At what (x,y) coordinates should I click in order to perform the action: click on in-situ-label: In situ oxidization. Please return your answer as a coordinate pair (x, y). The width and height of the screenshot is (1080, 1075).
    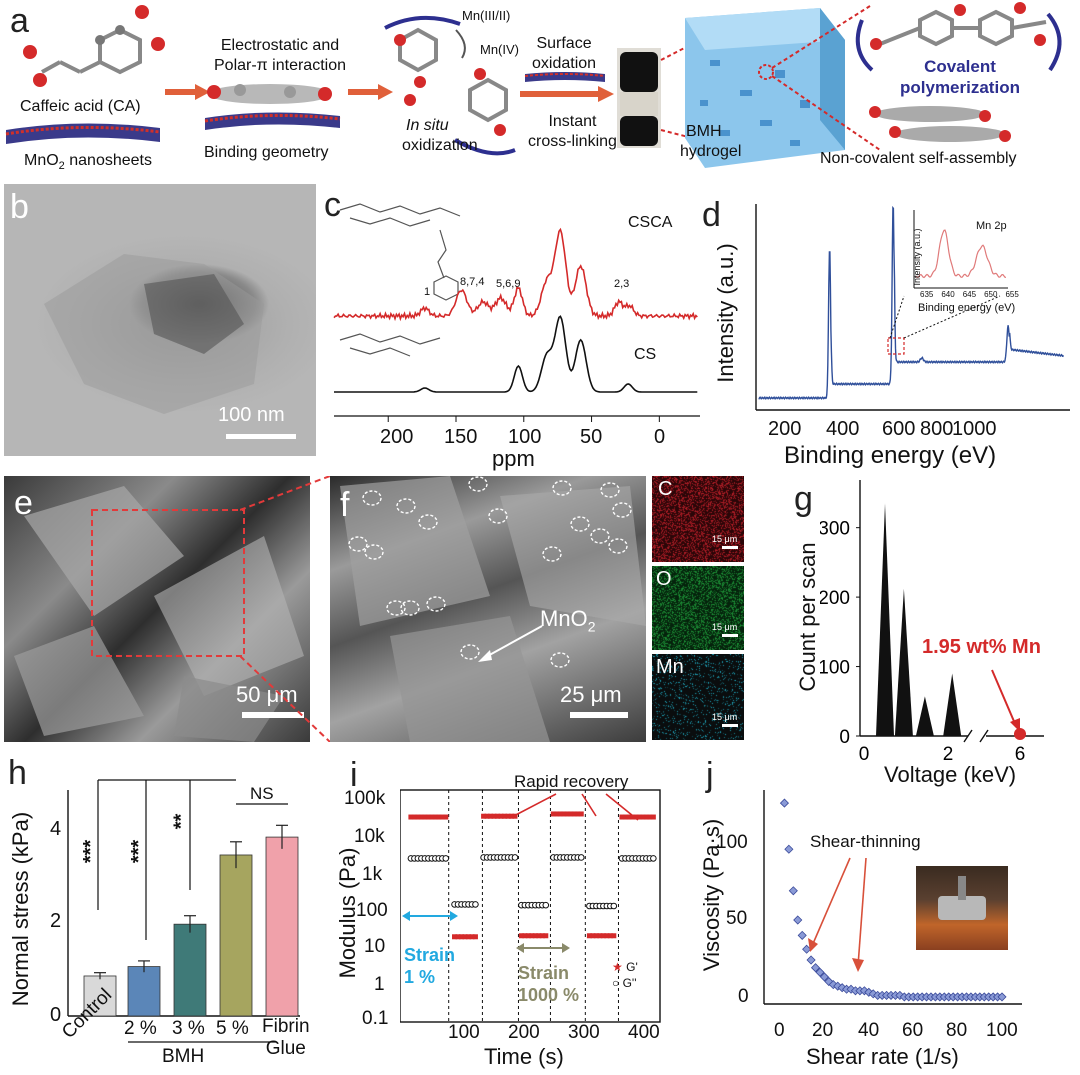
    Looking at the image, I should click on (440, 135).